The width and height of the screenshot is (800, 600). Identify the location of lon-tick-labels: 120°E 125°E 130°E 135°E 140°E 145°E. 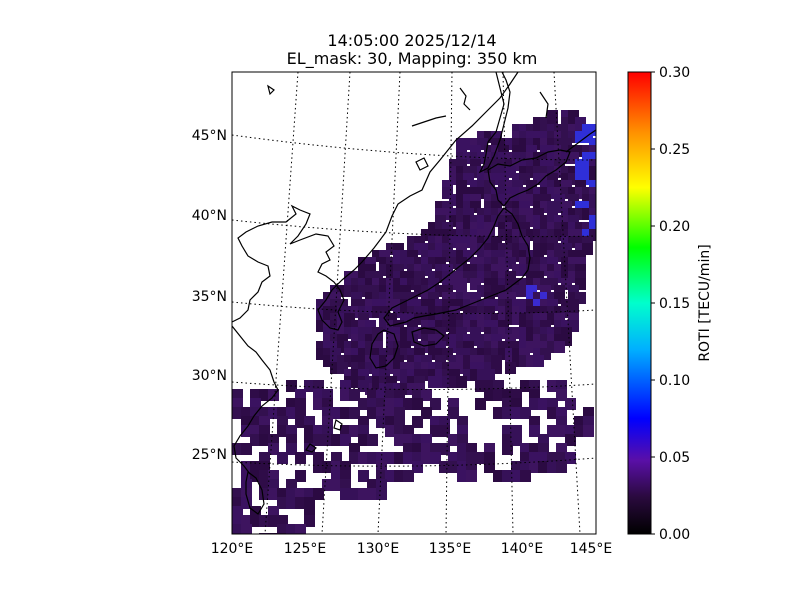
(412, 549).